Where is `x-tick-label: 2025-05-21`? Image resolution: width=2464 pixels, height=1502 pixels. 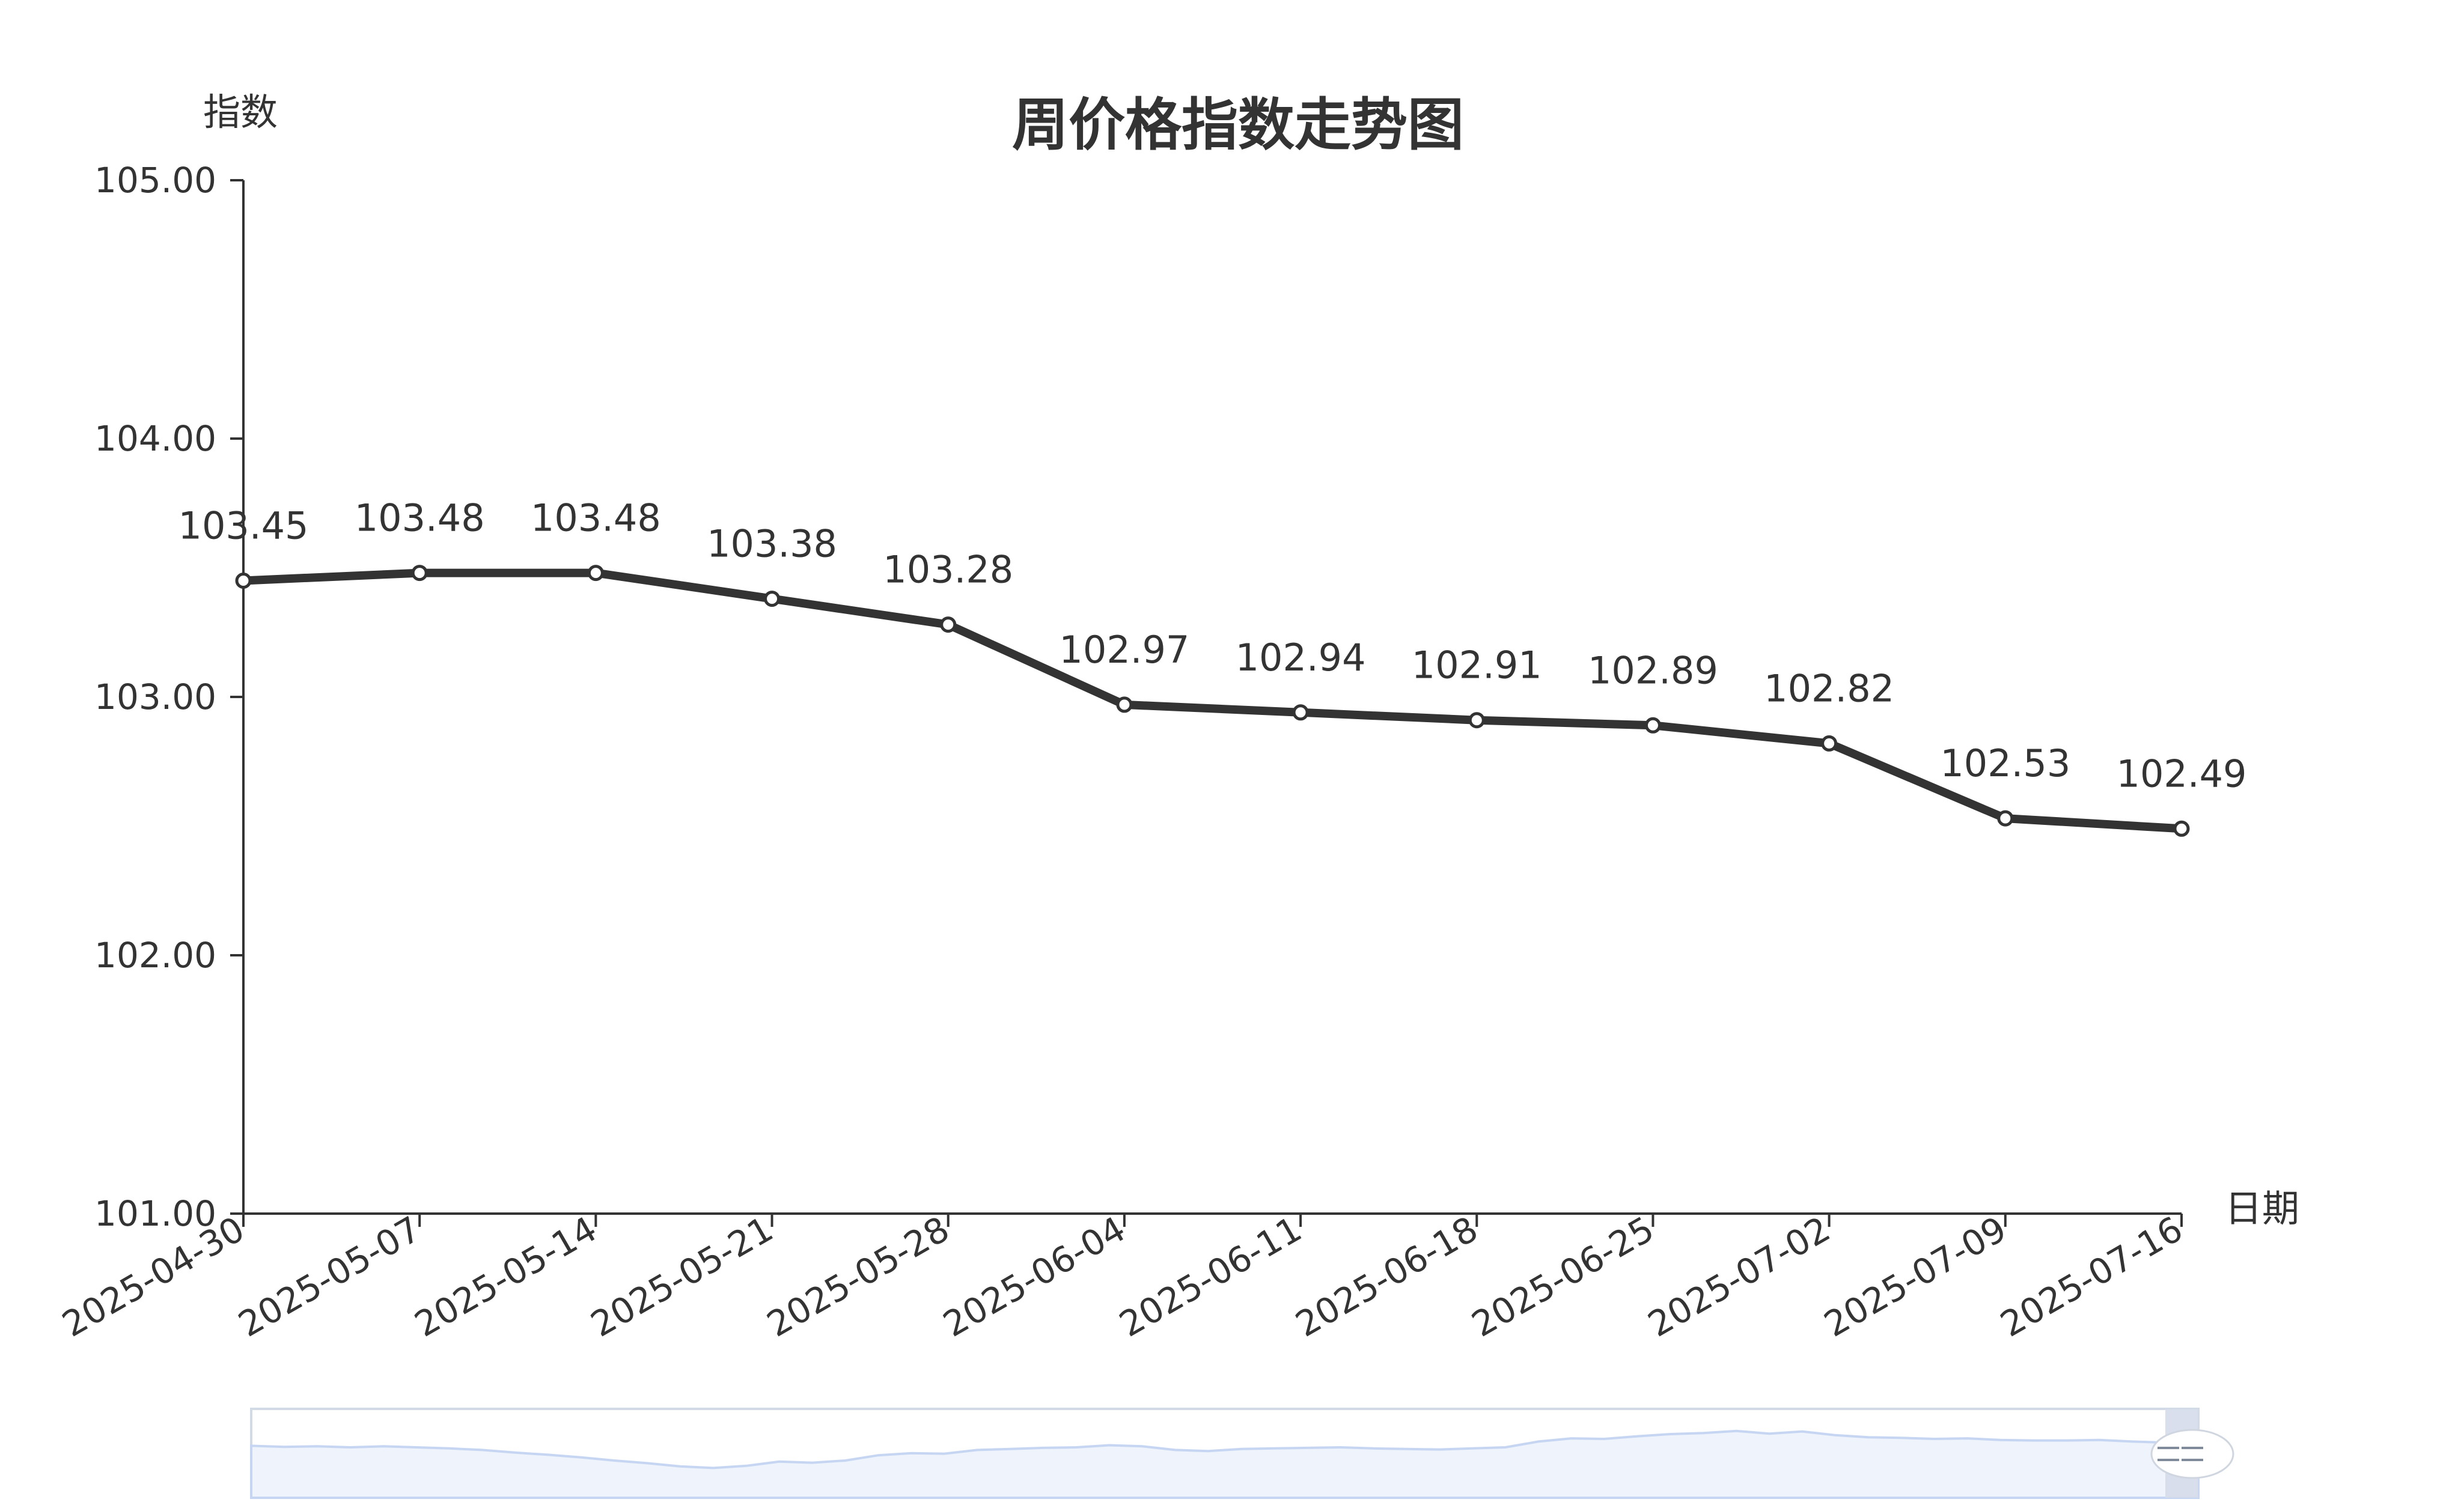 x-tick-label: 2025-05-21 is located at coordinates (682, 1276).